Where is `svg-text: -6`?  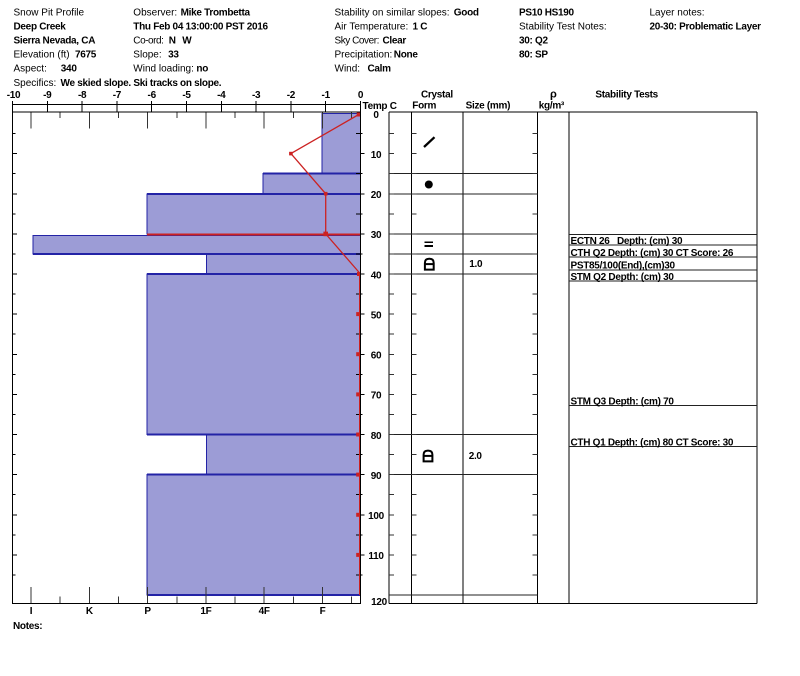
svg-text: -6 is located at coordinates (152, 95).